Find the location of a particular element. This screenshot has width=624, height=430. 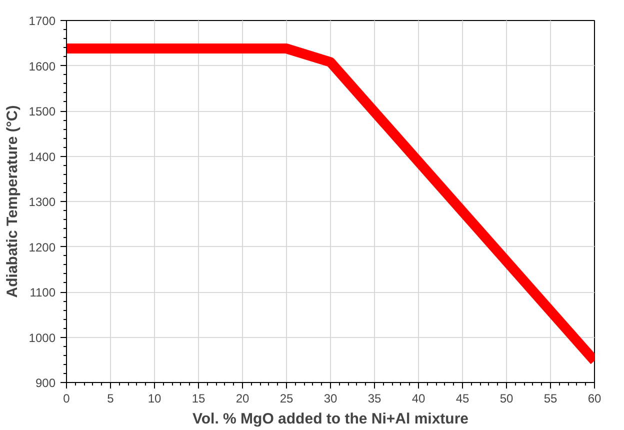

x-tick-label: 30 is located at coordinates (331, 399).